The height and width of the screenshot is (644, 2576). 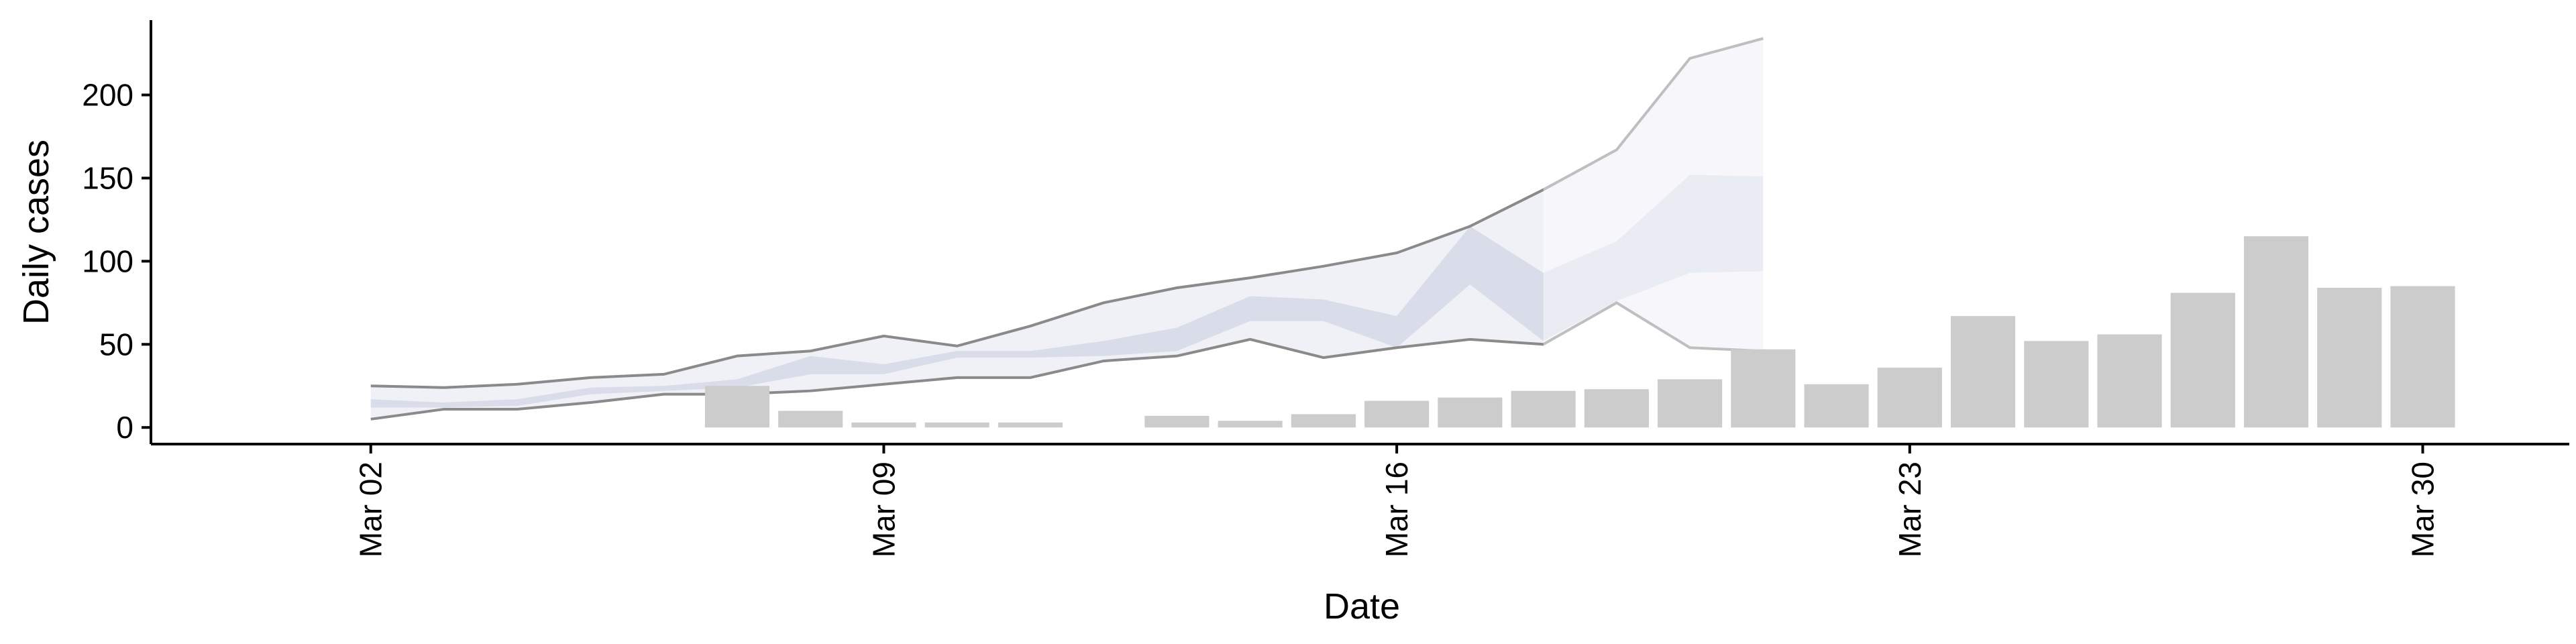 I want to click on y-ticks: 0 50 100 150 200, so click(x=116, y=261).